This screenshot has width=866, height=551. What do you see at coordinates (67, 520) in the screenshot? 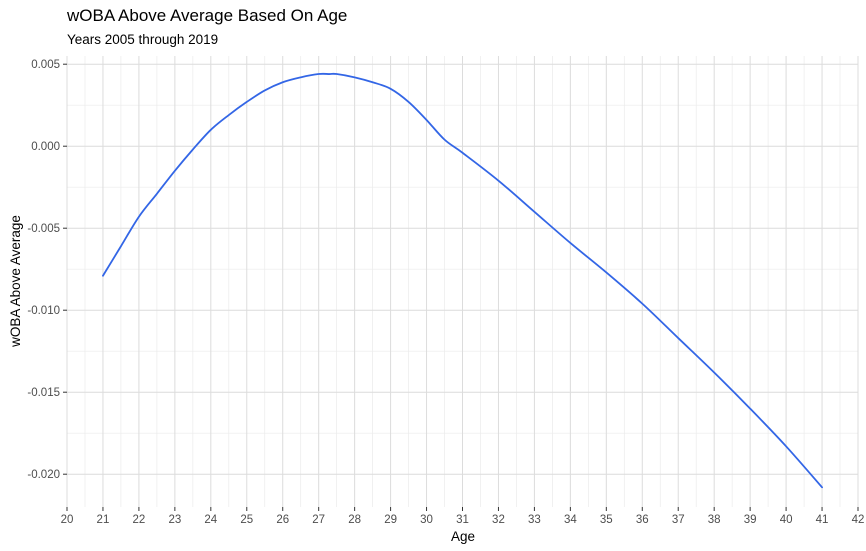
I see `x-tick-label: 20` at bounding box center [67, 520].